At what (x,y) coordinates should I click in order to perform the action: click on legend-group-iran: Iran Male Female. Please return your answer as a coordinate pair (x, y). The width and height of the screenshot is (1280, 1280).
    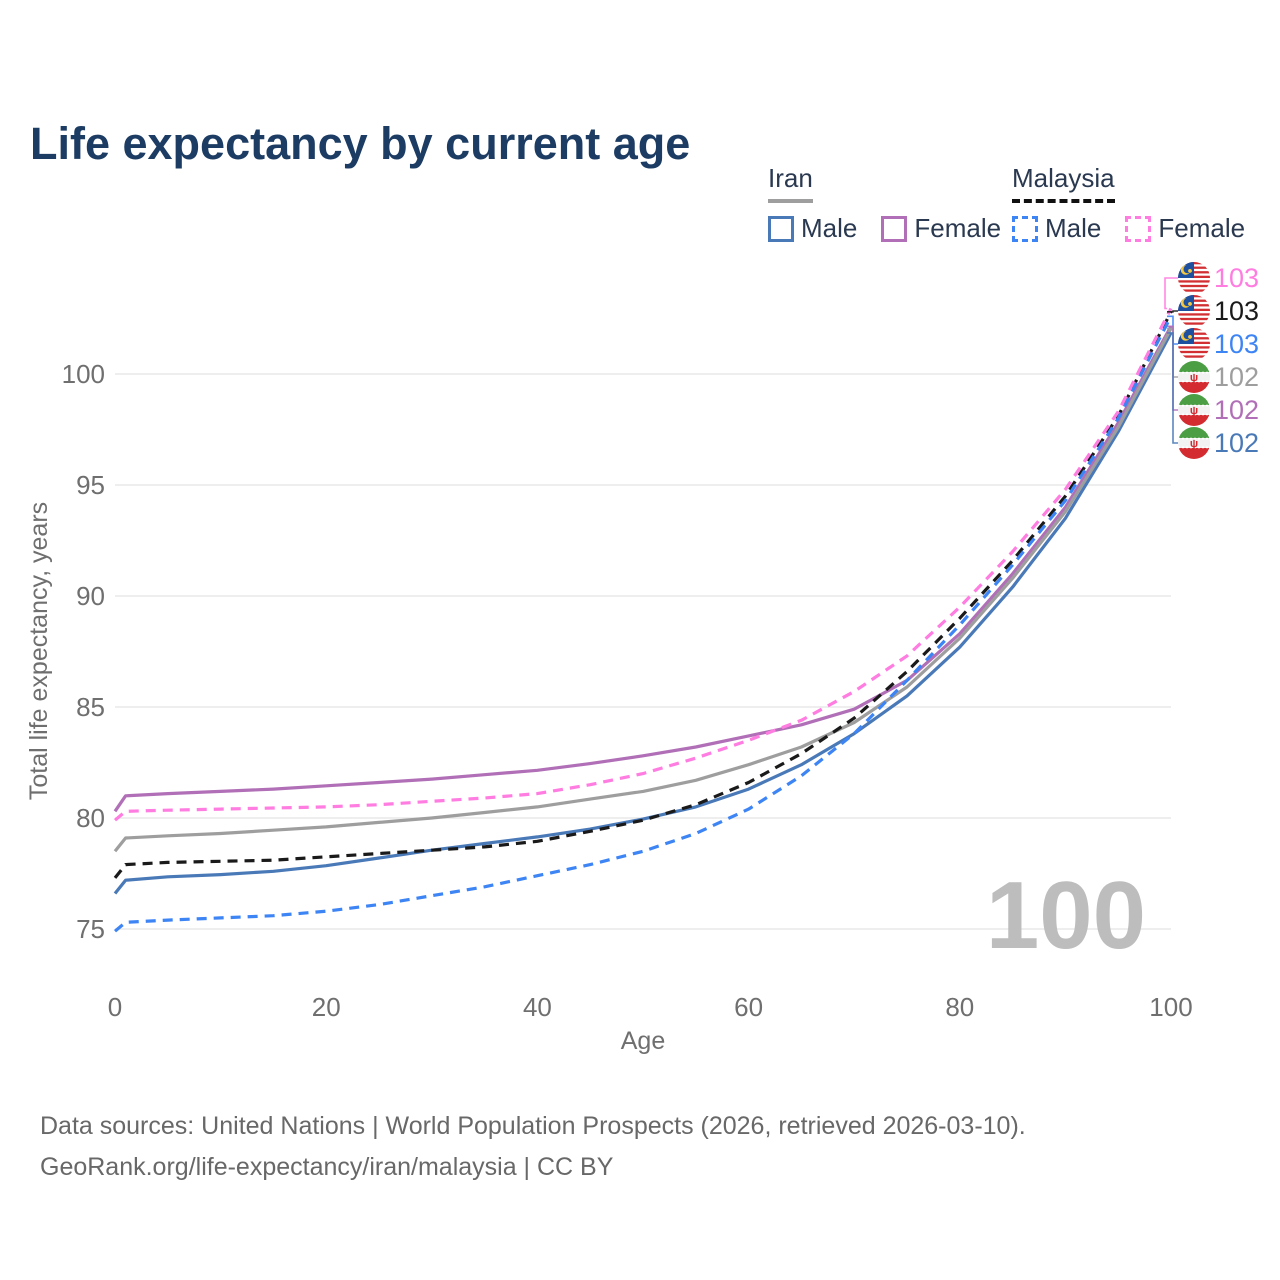
    Looking at the image, I should click on (884, 203).